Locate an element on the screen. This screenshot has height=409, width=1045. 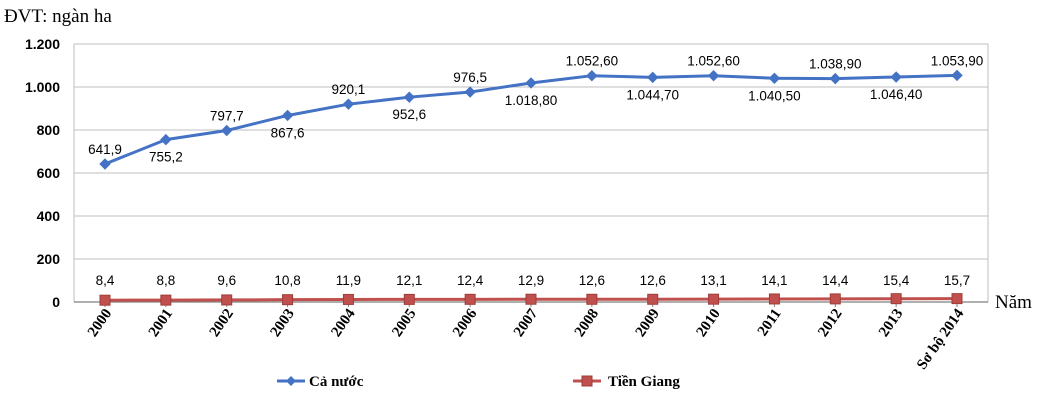
y-tick-label: 0 is located at coordinates (56, 302).